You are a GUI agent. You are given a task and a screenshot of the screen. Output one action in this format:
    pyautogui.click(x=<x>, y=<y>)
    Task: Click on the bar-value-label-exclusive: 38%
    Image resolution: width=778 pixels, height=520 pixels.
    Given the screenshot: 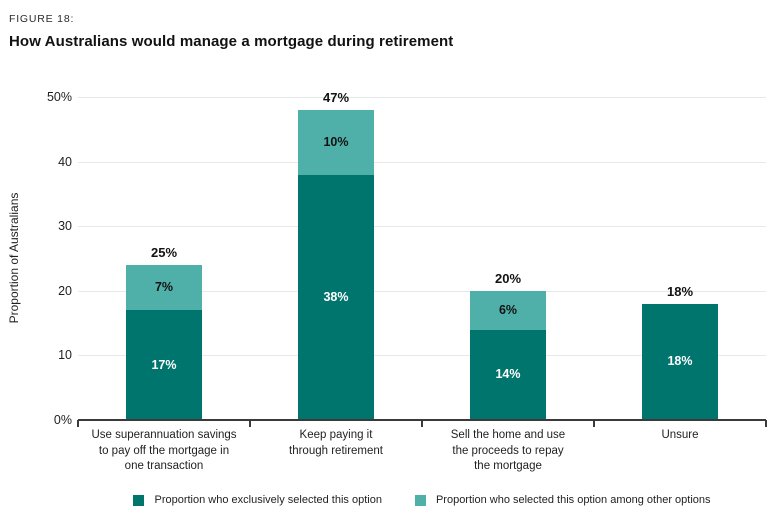 What is the action you would take?
    pyautogui.click(x=336, y=296)
    